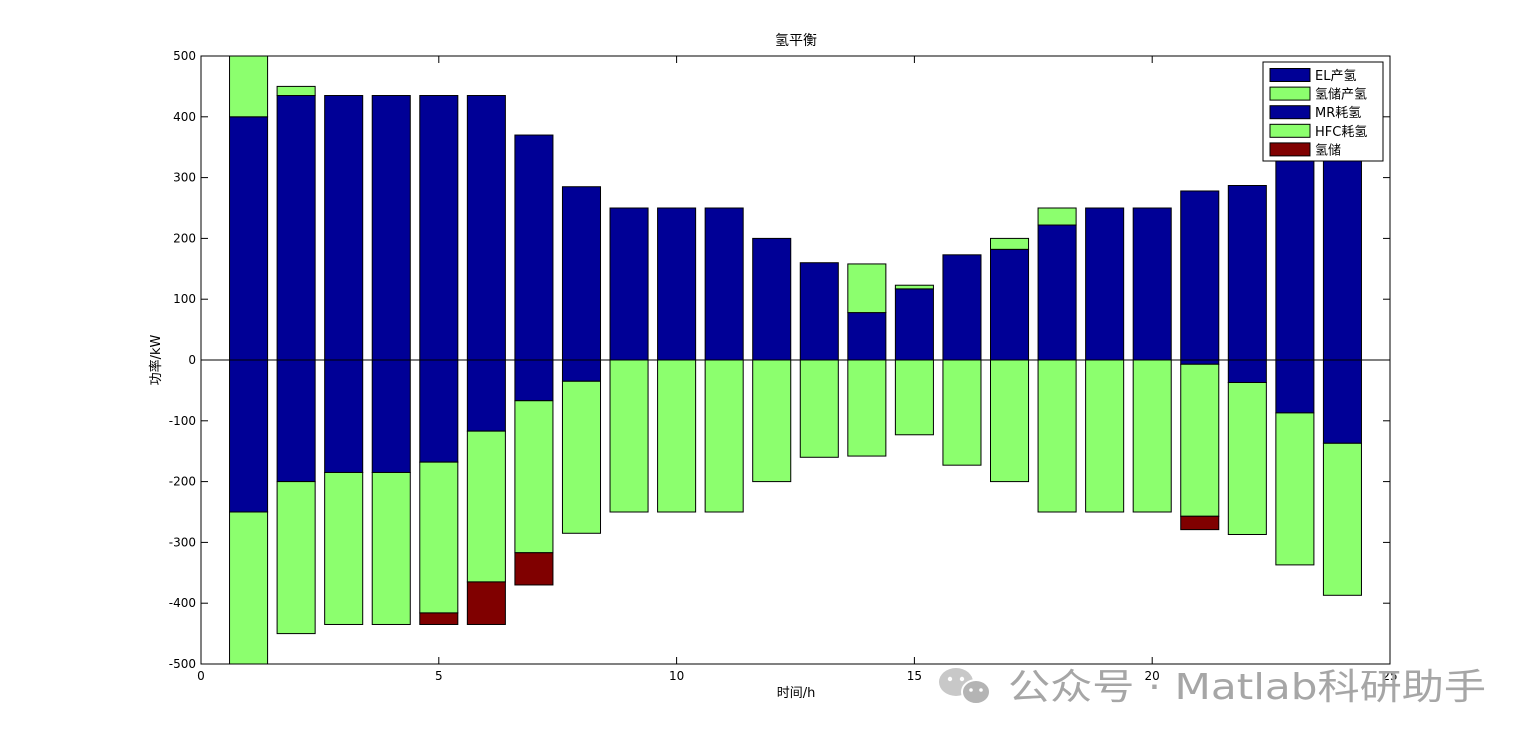 This screenshot has height=746, width=1537. What do you see at coordinates (1328, 150) in the screenshot?
I see `legend-label: 氢储` at bounding box center [1328, 150].